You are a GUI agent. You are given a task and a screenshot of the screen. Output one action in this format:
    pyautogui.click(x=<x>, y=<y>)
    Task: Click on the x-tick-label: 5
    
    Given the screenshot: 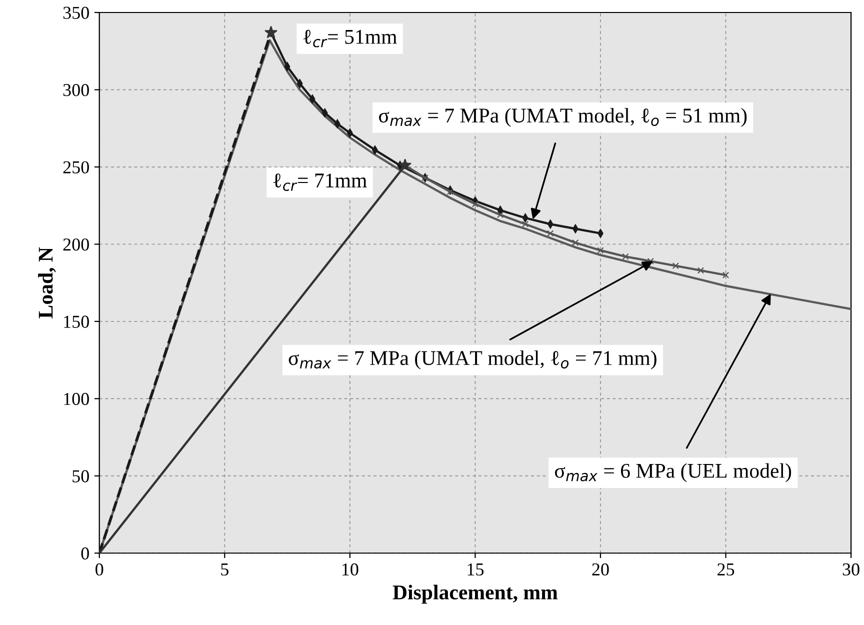 What is the action you would take?
    pyautogui.click(x=224, y=570)
    